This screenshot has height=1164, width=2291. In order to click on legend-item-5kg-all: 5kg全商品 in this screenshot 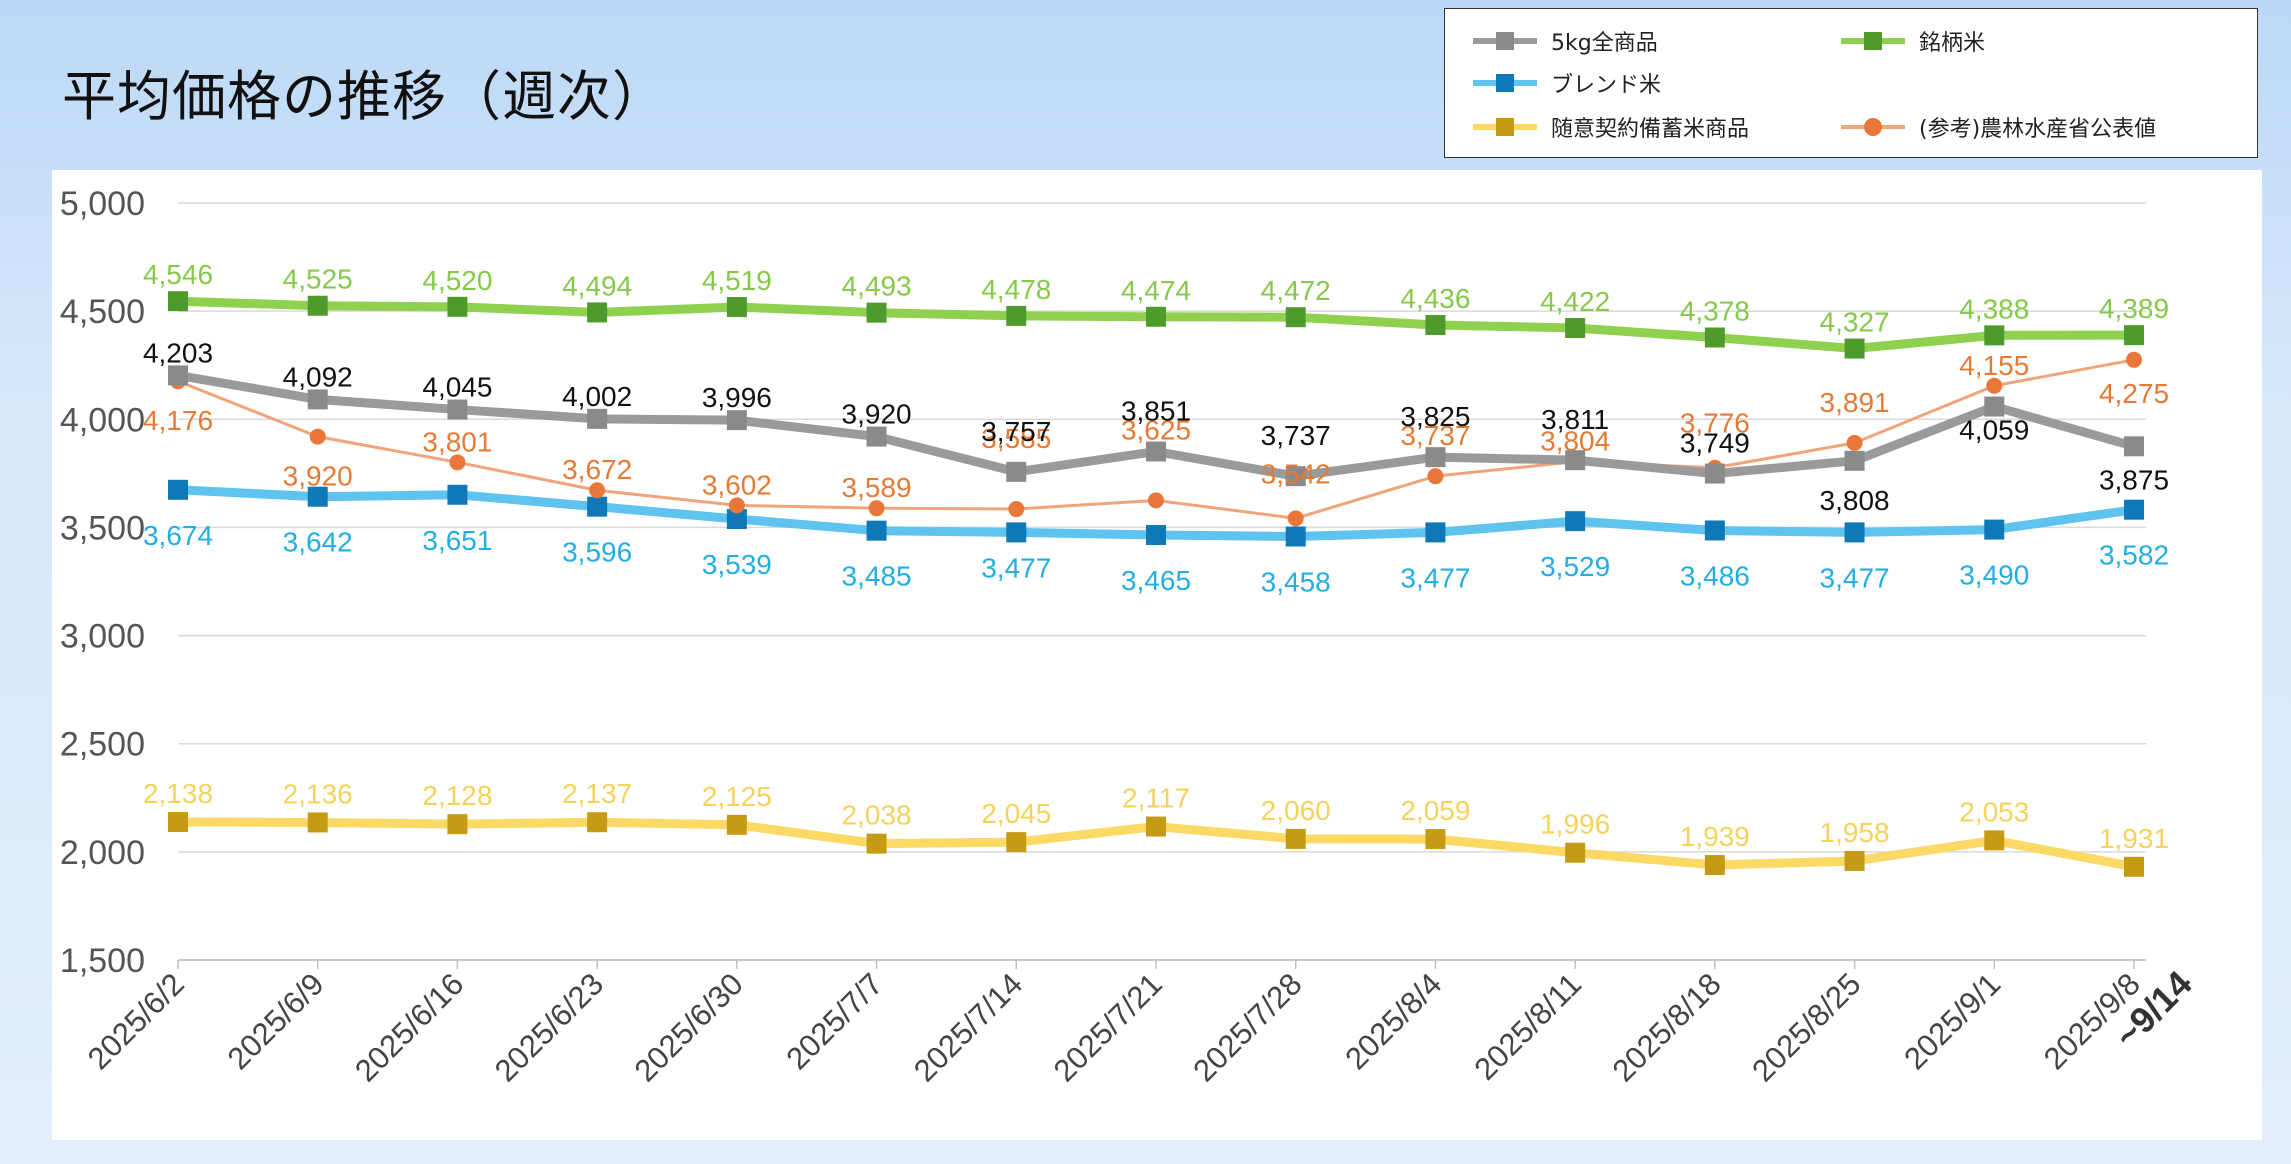, I will do `click(1565, 41)`.